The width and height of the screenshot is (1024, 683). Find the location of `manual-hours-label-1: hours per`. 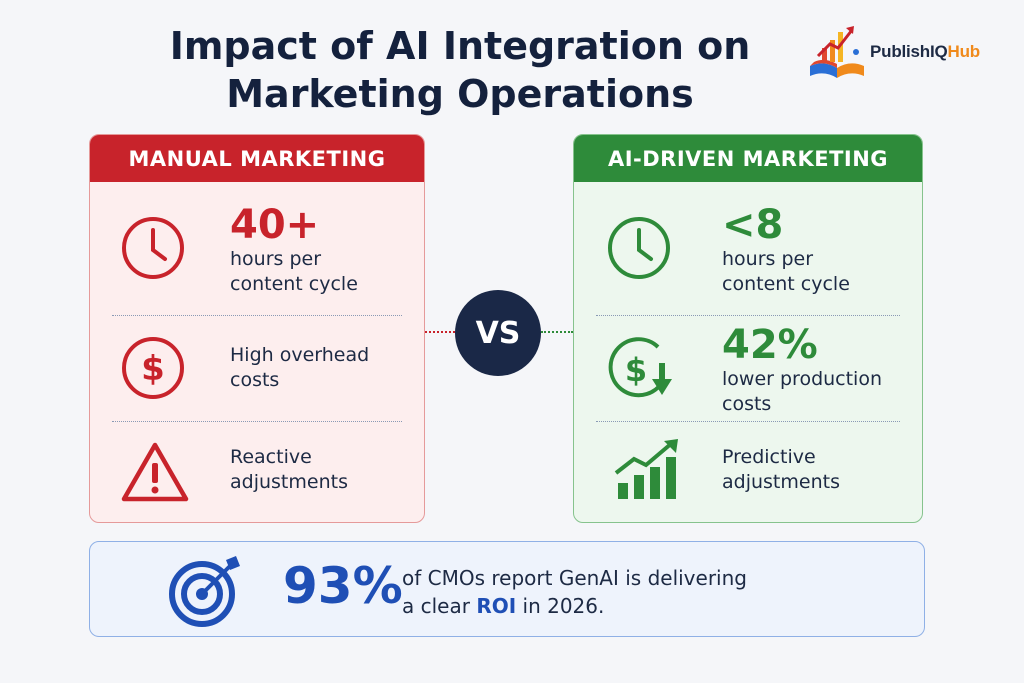

manual-hours-label-1: hours per is located at coordinates (276, 259).